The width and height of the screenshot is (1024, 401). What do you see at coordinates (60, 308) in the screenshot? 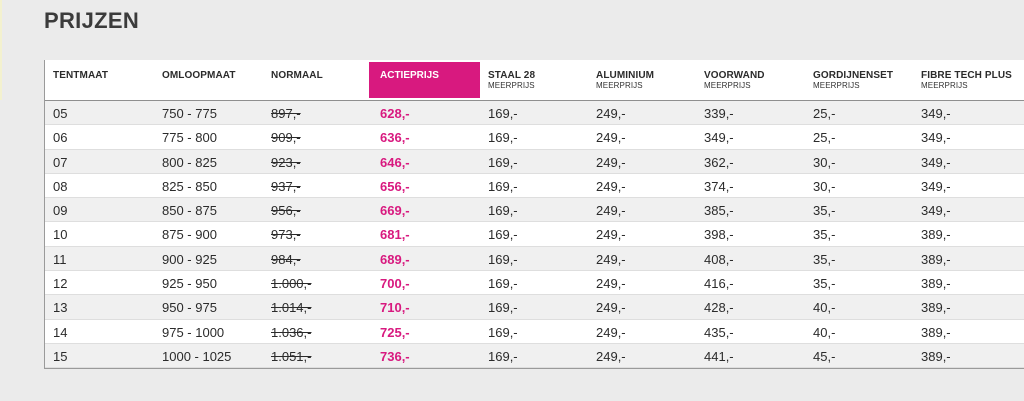
I see `cell-tentmaat: 13` at bounding box center [60, 308].